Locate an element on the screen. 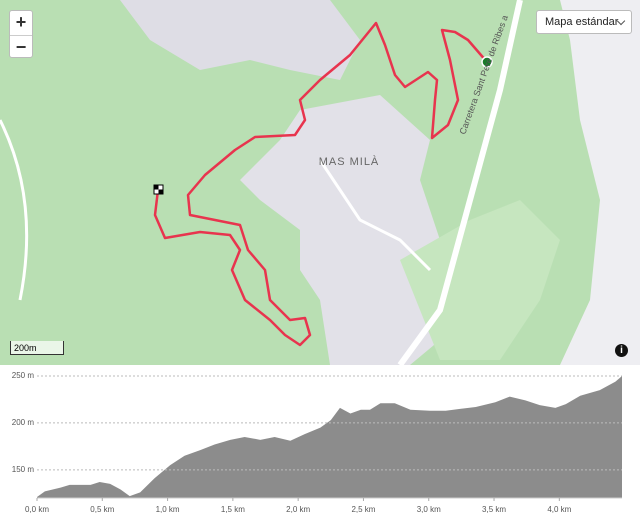 This screenshot has width=643, height=523. x-tick-label: 3,0 km is located at coordinates (429, 509).